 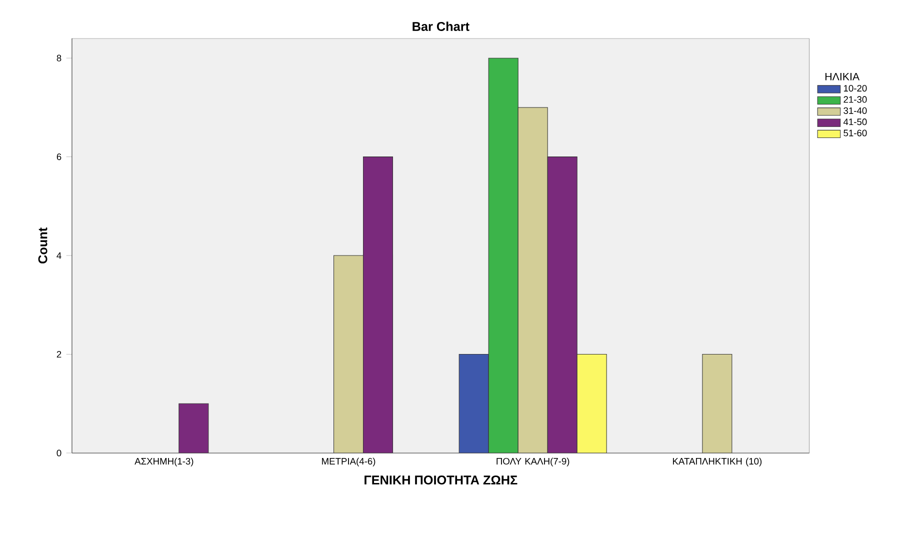 What do you see at coordinates (59, 58) in the screenshot?
I see `y-tick-label: 8` at bounding box center [59, 58].